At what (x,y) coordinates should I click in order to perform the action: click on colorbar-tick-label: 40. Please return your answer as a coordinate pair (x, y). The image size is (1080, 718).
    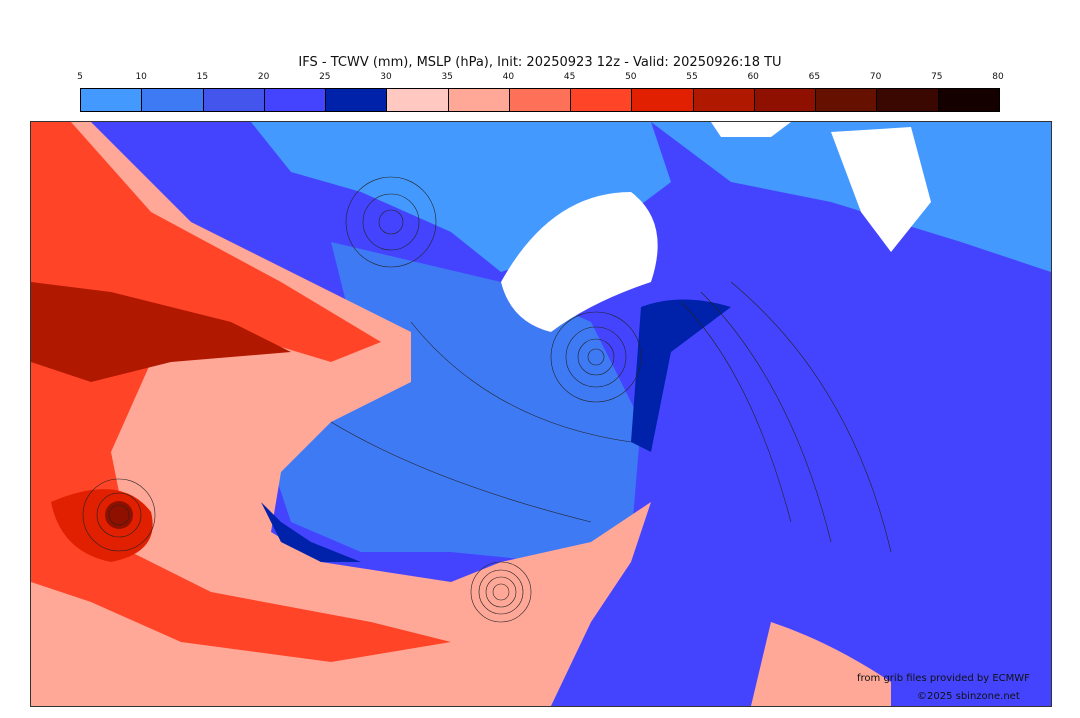
    Looking at the image, I should click on (508, 77).